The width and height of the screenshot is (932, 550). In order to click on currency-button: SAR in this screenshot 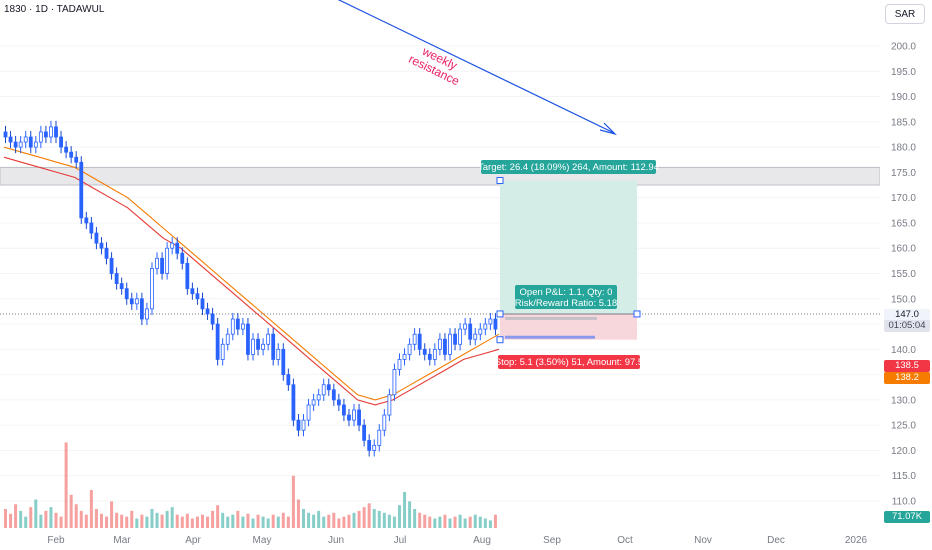, I will do `click(905, 14)`.